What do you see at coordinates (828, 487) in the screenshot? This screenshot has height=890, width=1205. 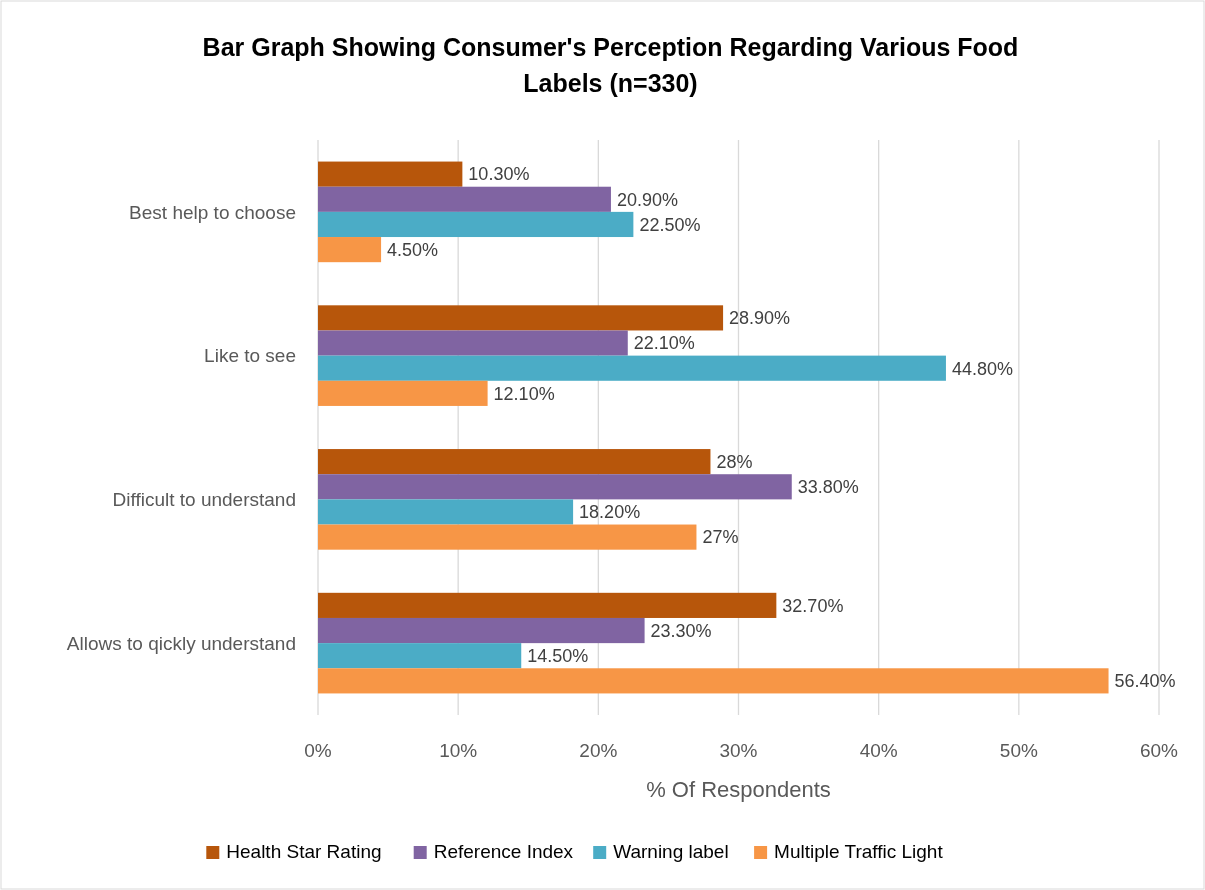 I see `data-label: 33.80%` at bounding box center [828, 487].